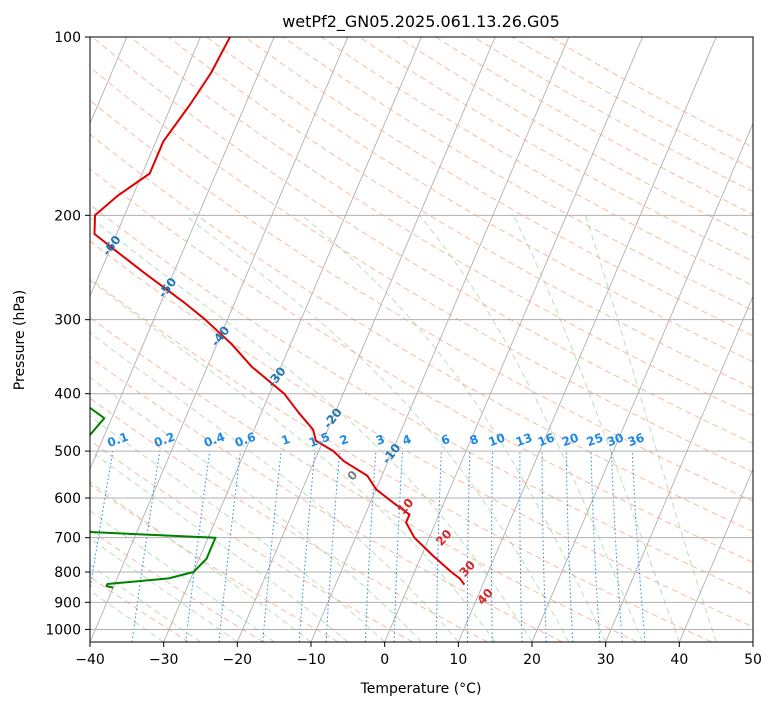  I want to click on mixing-ratio-label-group: 4, so click(406, 440).